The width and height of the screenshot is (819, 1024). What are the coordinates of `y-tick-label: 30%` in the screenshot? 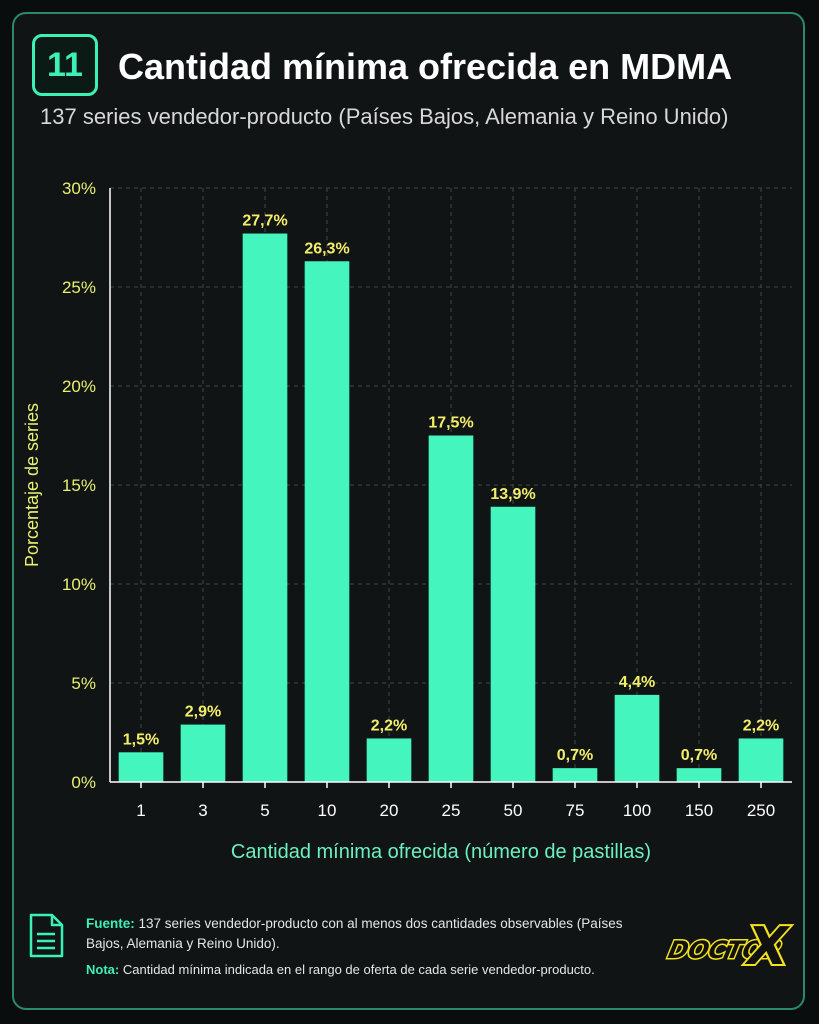 It's located at (79, 188).